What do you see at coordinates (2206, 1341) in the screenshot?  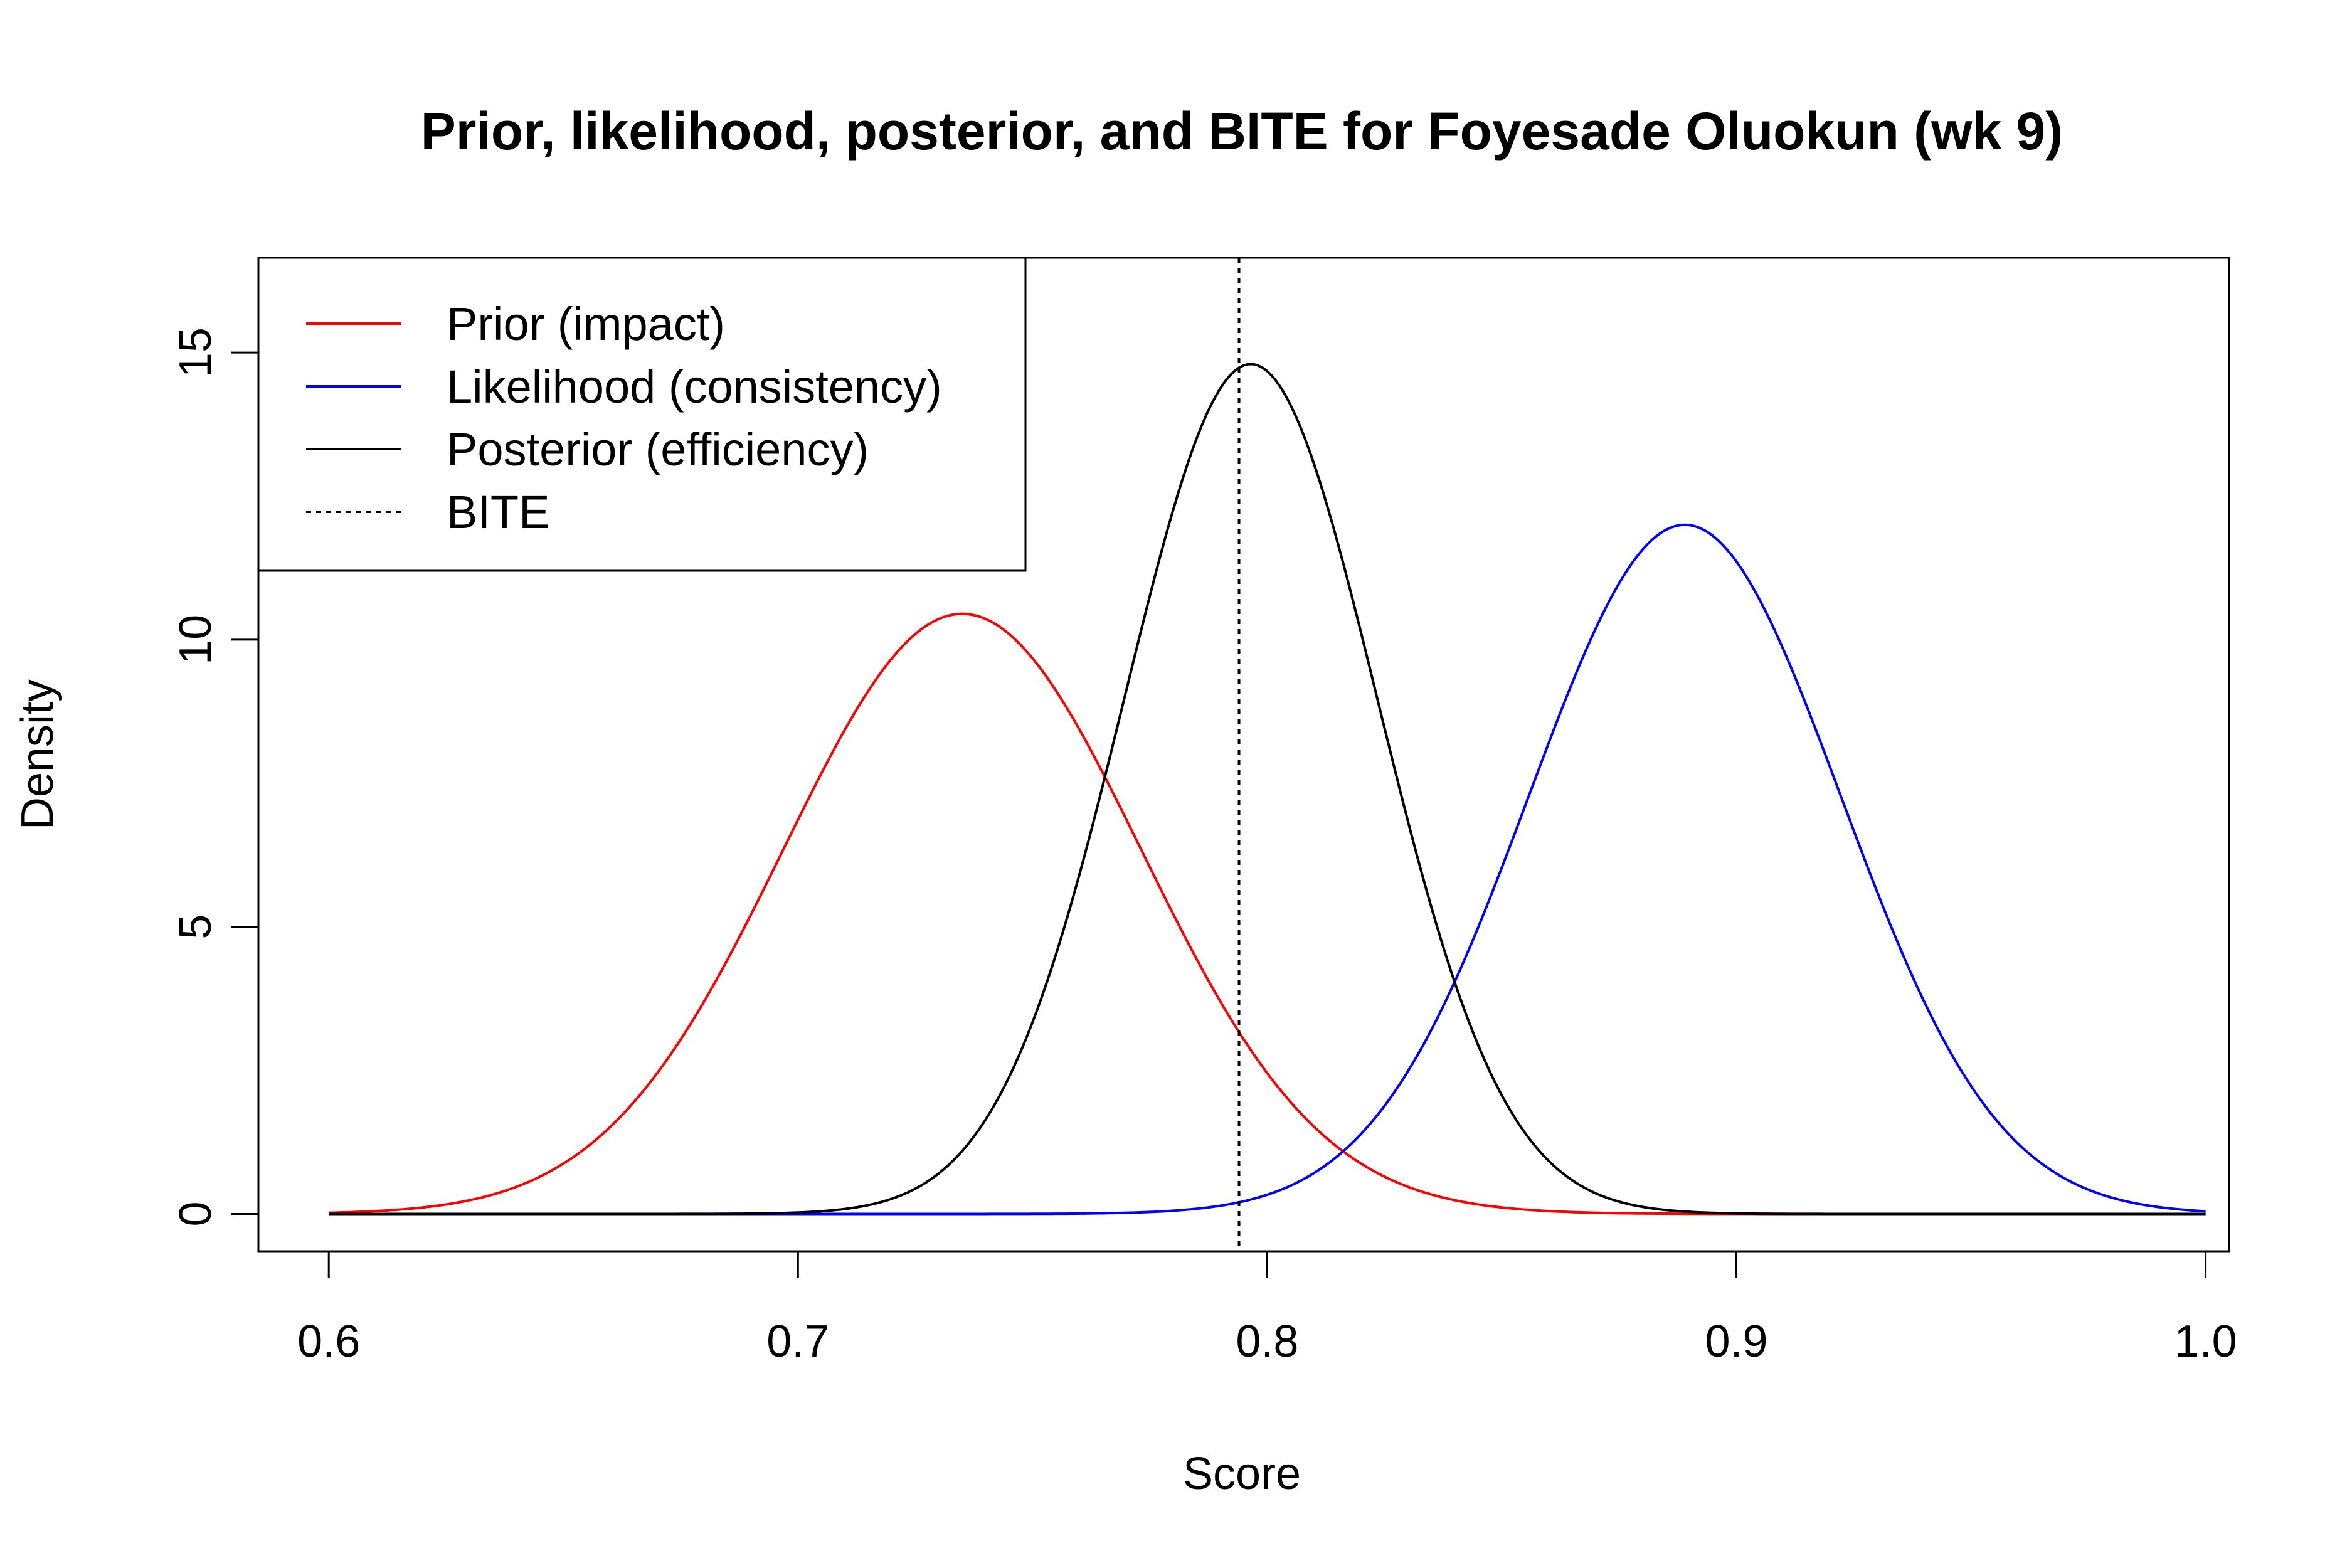 I see `x-tick-label: 1.0` at bounding box center [2206, 1341].